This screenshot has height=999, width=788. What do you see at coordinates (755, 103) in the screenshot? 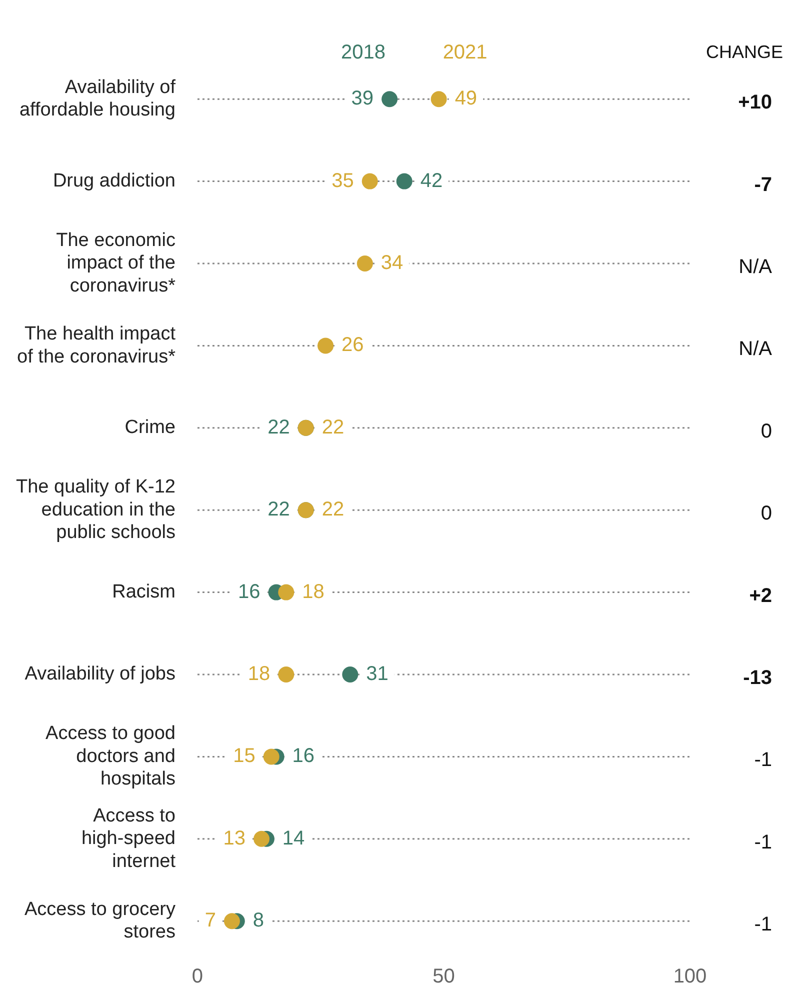
I see `text: +10` at bounding box center [755, 103].